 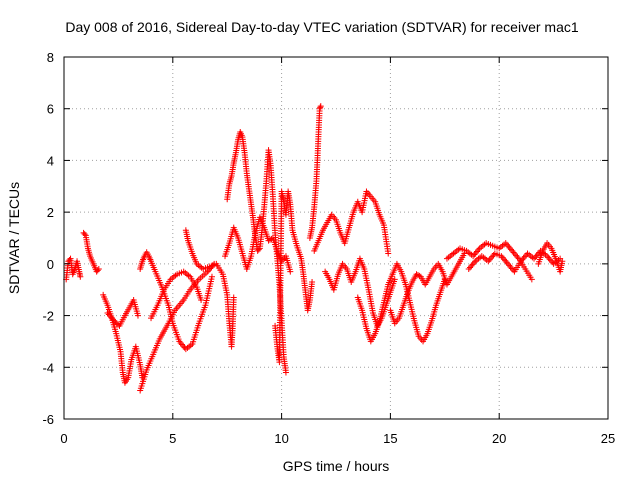 I want to click on y-tick-label: 2, so click(x=50, y=212).